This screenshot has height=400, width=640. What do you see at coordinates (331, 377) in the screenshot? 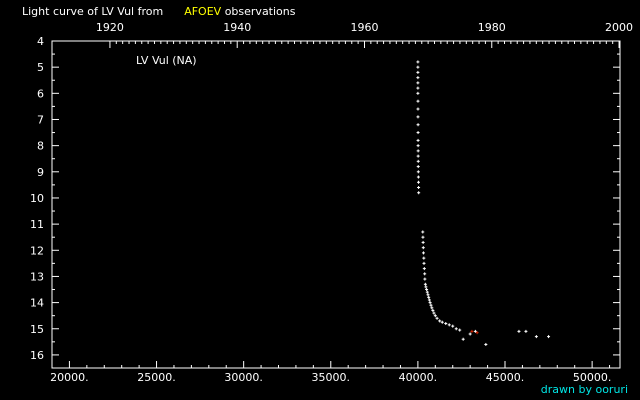
I see `x-tick-label: 35000.` at bounding box center [331, 377].